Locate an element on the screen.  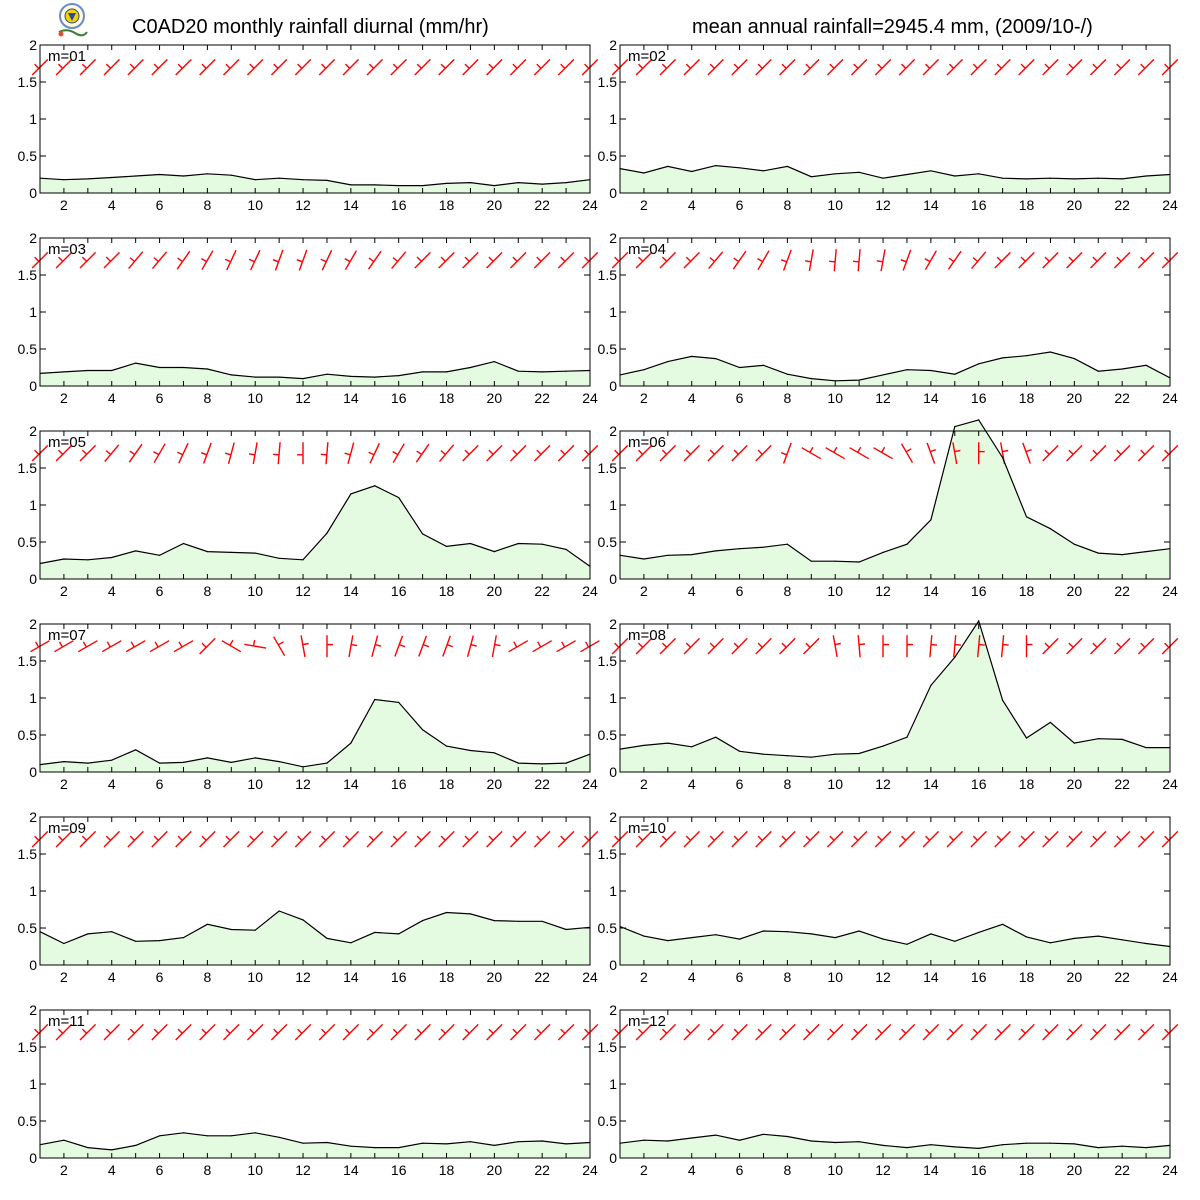
y-tick-label: 2 is located at coordinates (33, 817).